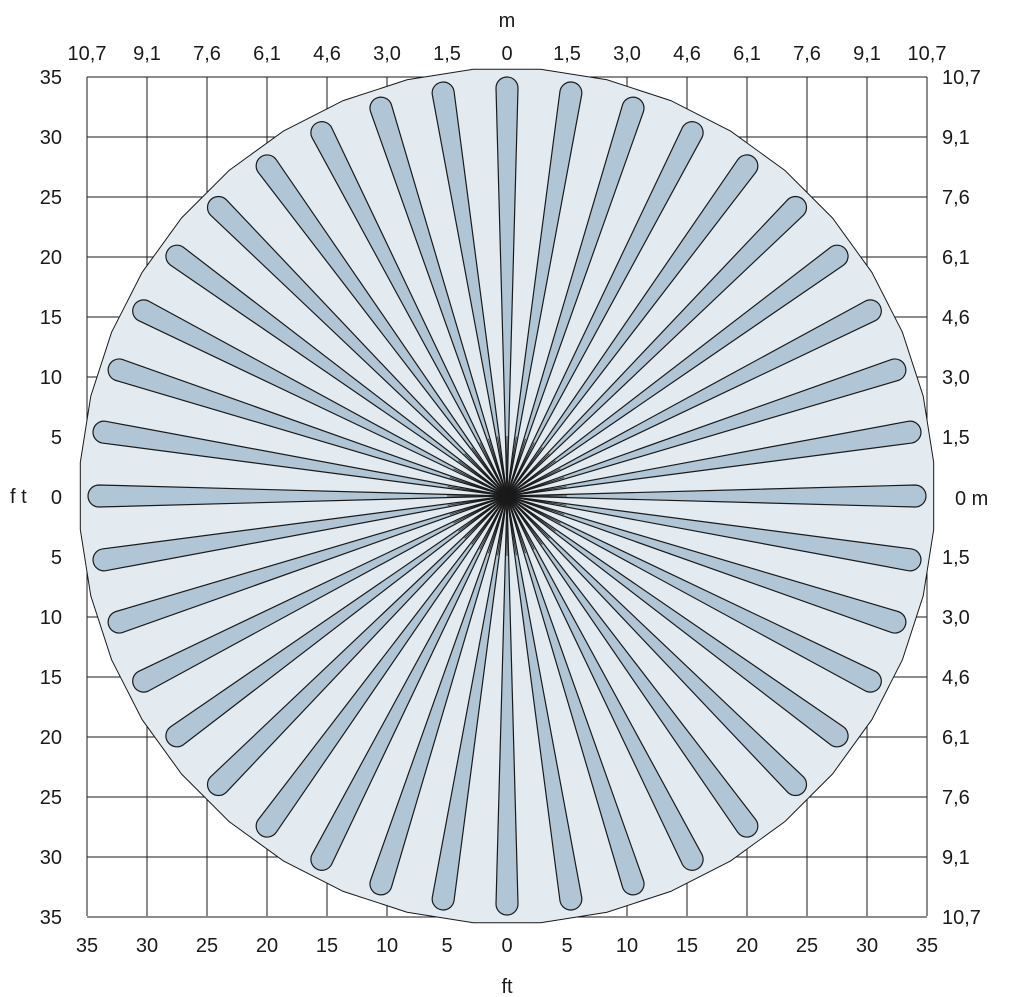  What do you see at coordinates (51, 858) in the screenshot?
I see `left-tick-label: 30` at bounding box center [51, 858].